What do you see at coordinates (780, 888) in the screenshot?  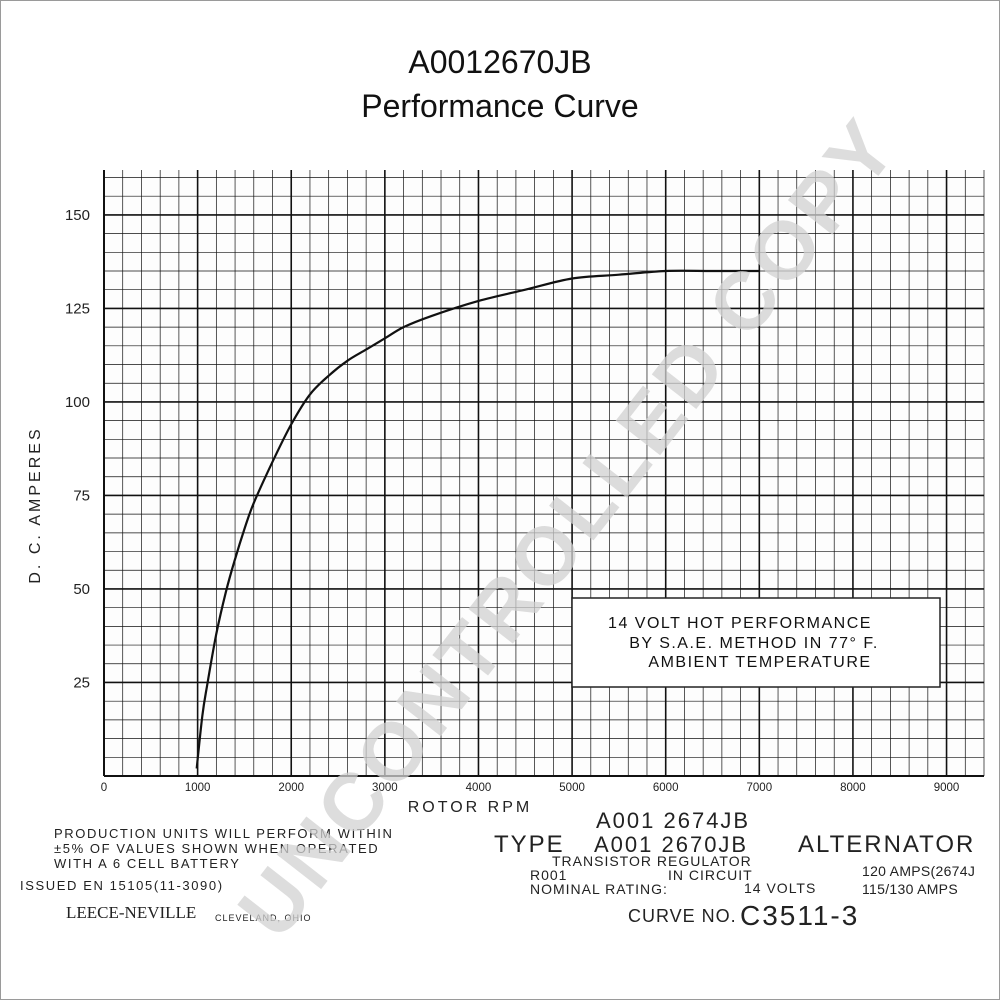 I see `volts-rating: 14 VOLTS` at bounding box center [780, 888].